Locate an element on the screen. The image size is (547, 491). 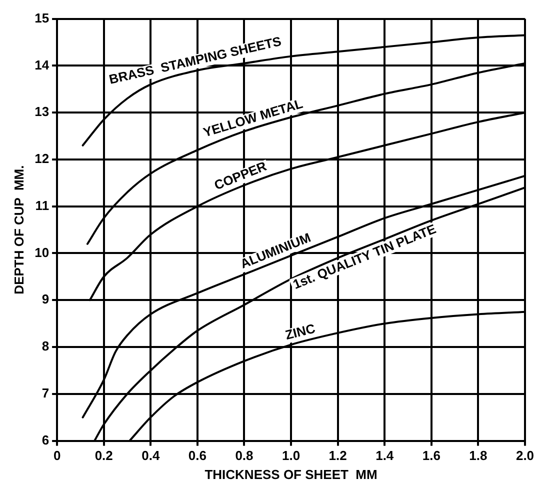
y-tick-label: 12 is located at coordinates (42, 158).